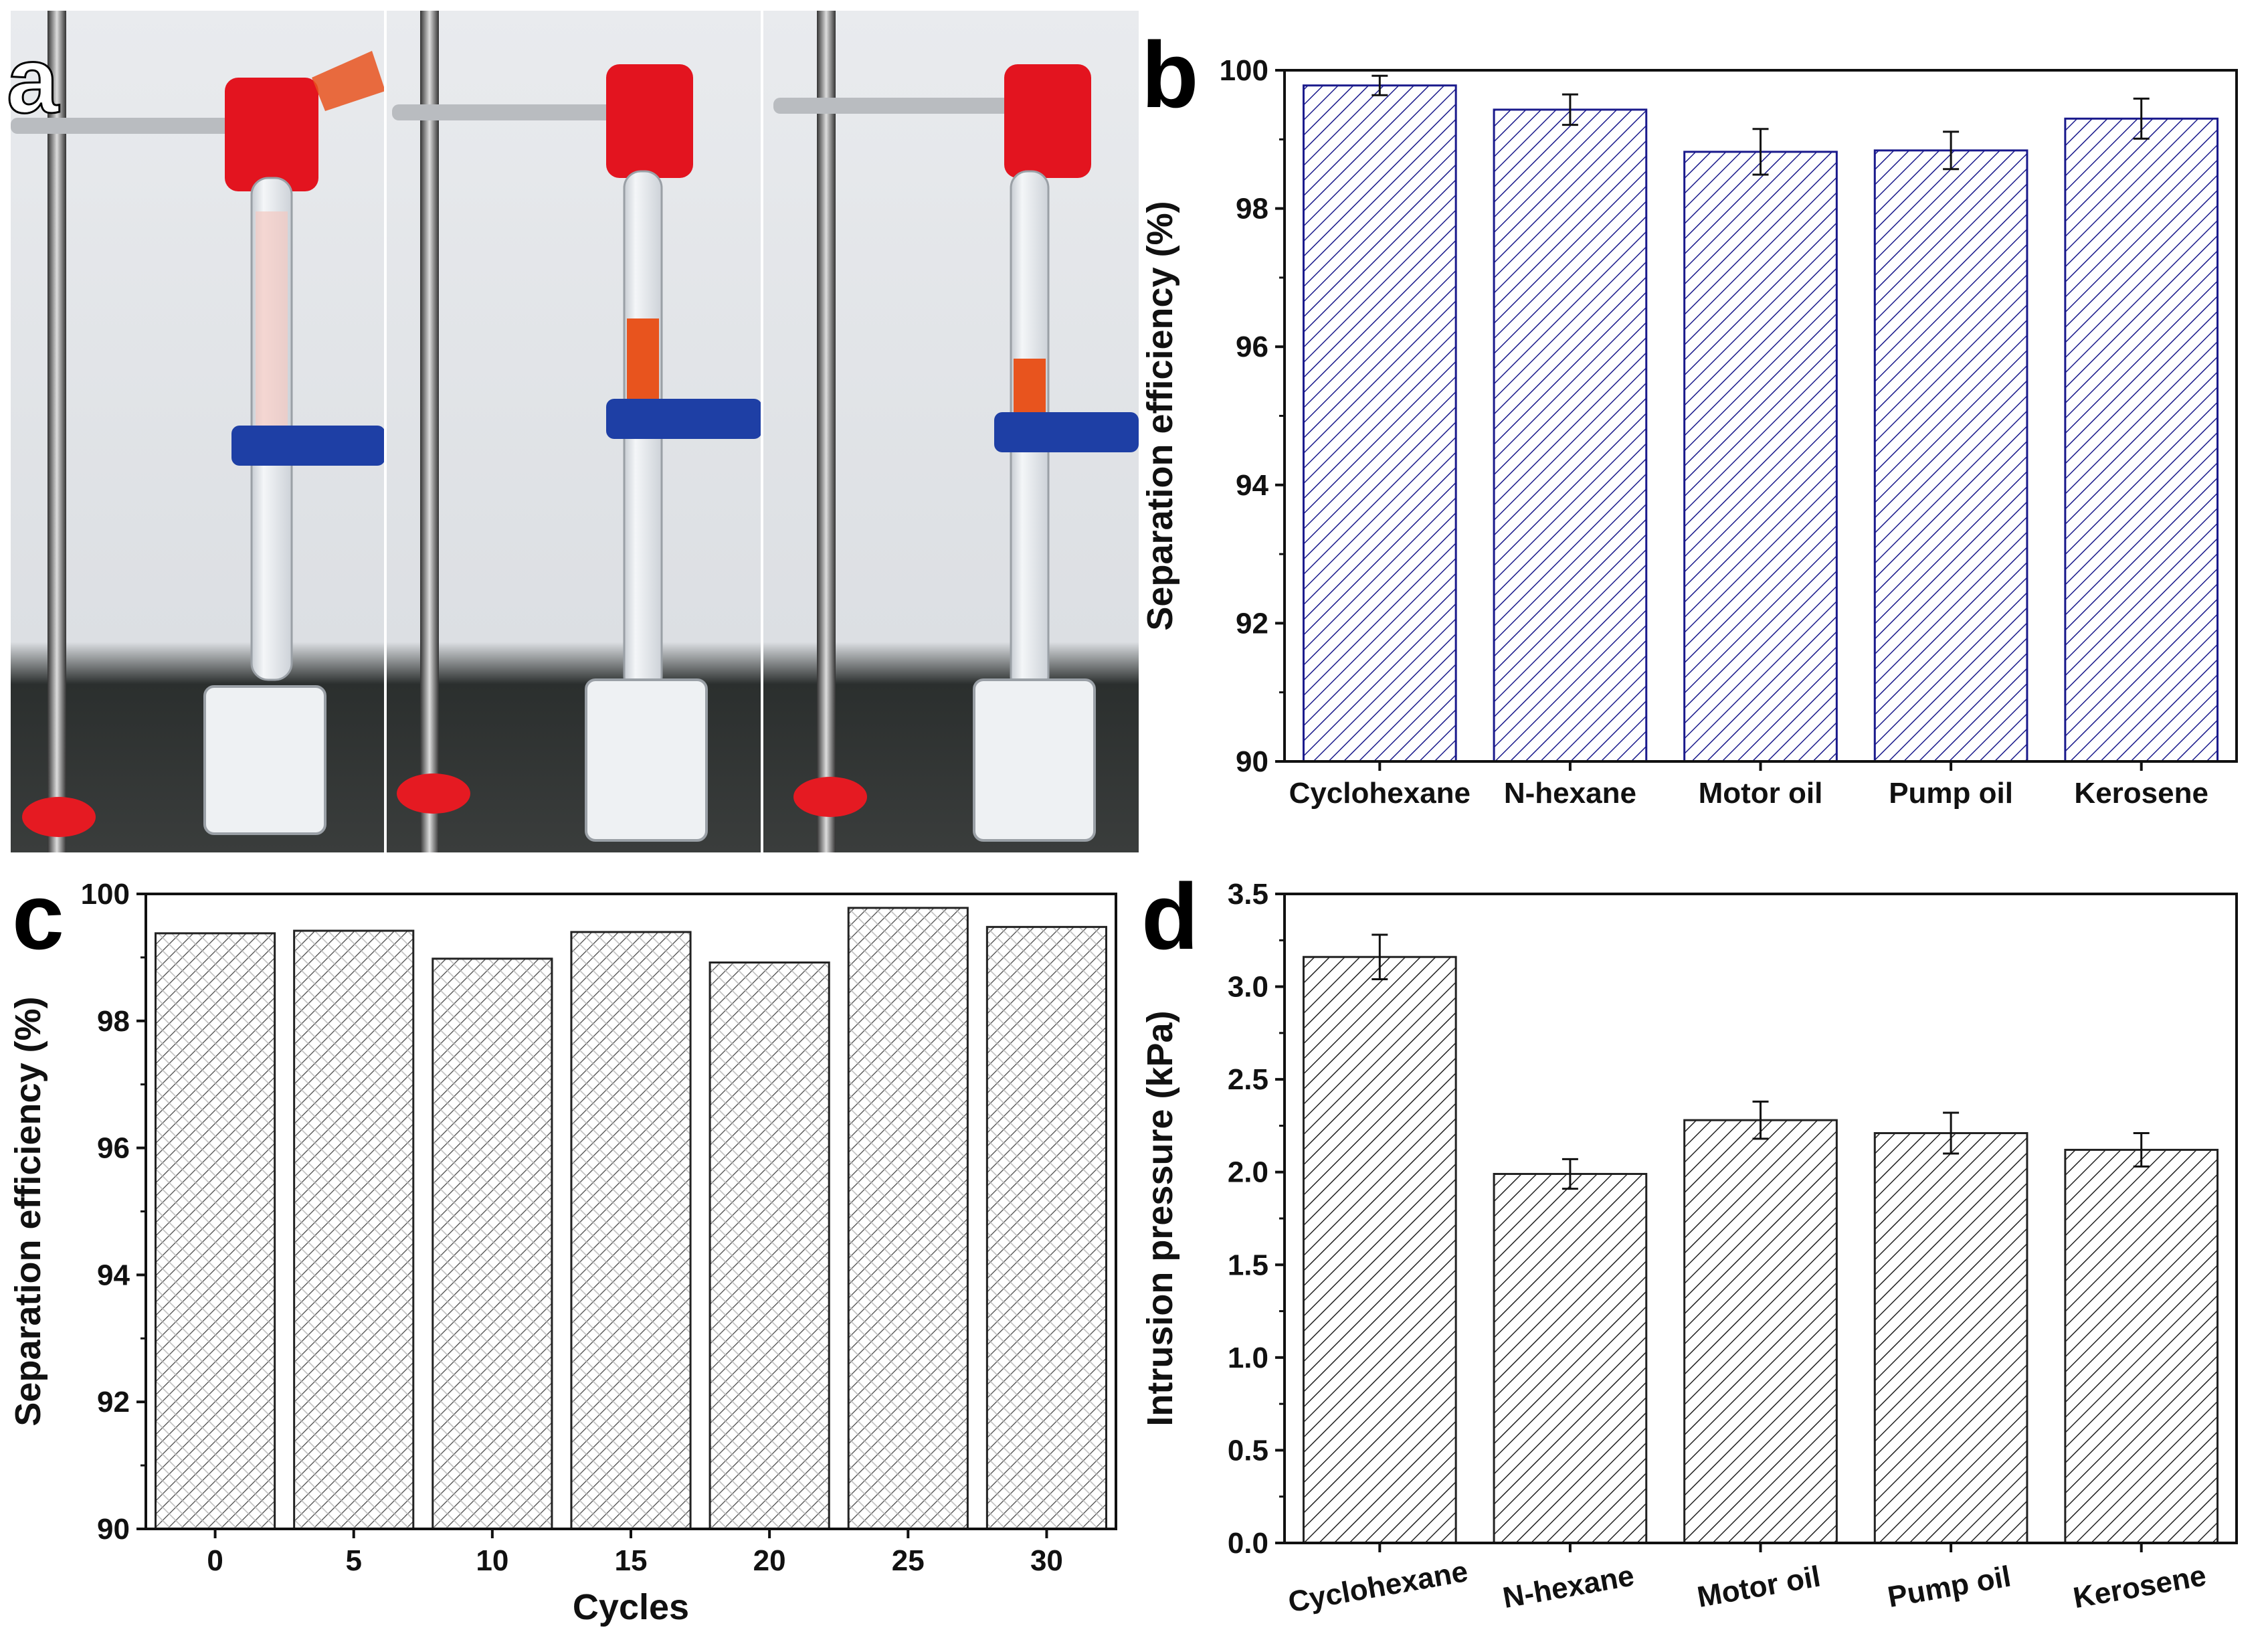 The width and height of the screenshot is (2268, 1648). Describe the element at coordinates (1761, 794) in the screenshot. I see `xtick-label-b: Motor oil` at that location.